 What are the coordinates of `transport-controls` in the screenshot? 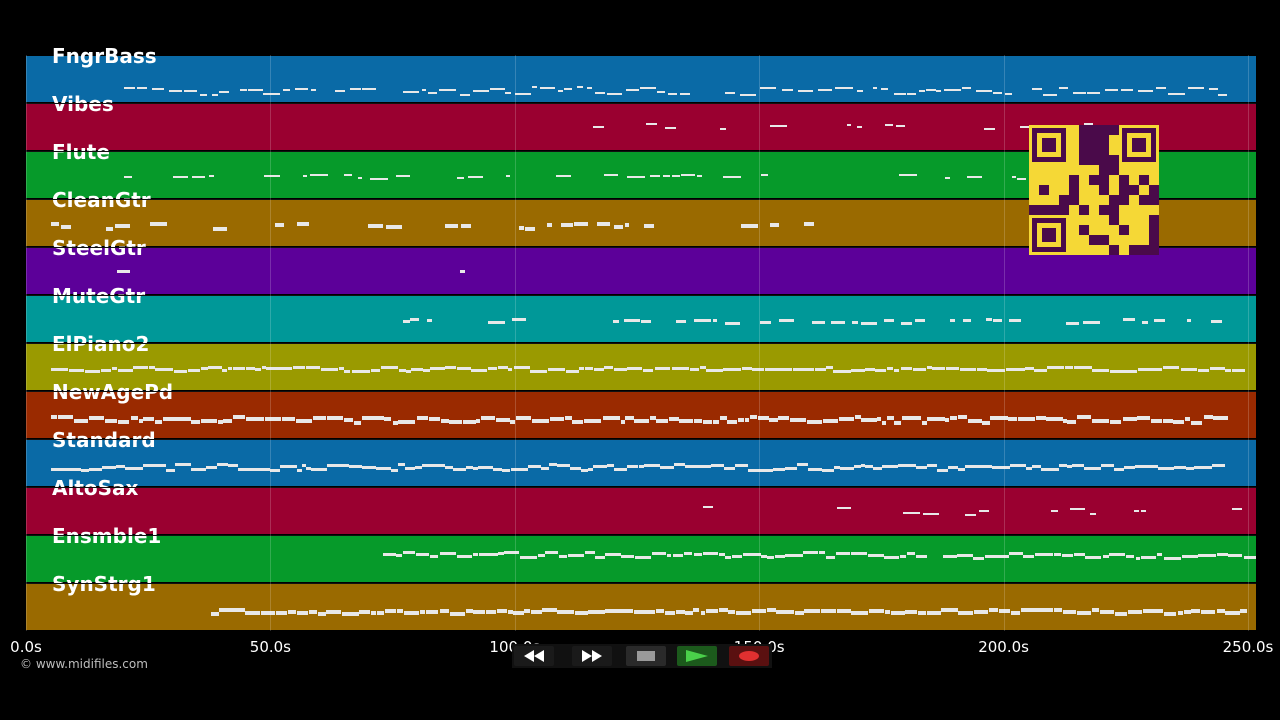 It's located at (642, 656).